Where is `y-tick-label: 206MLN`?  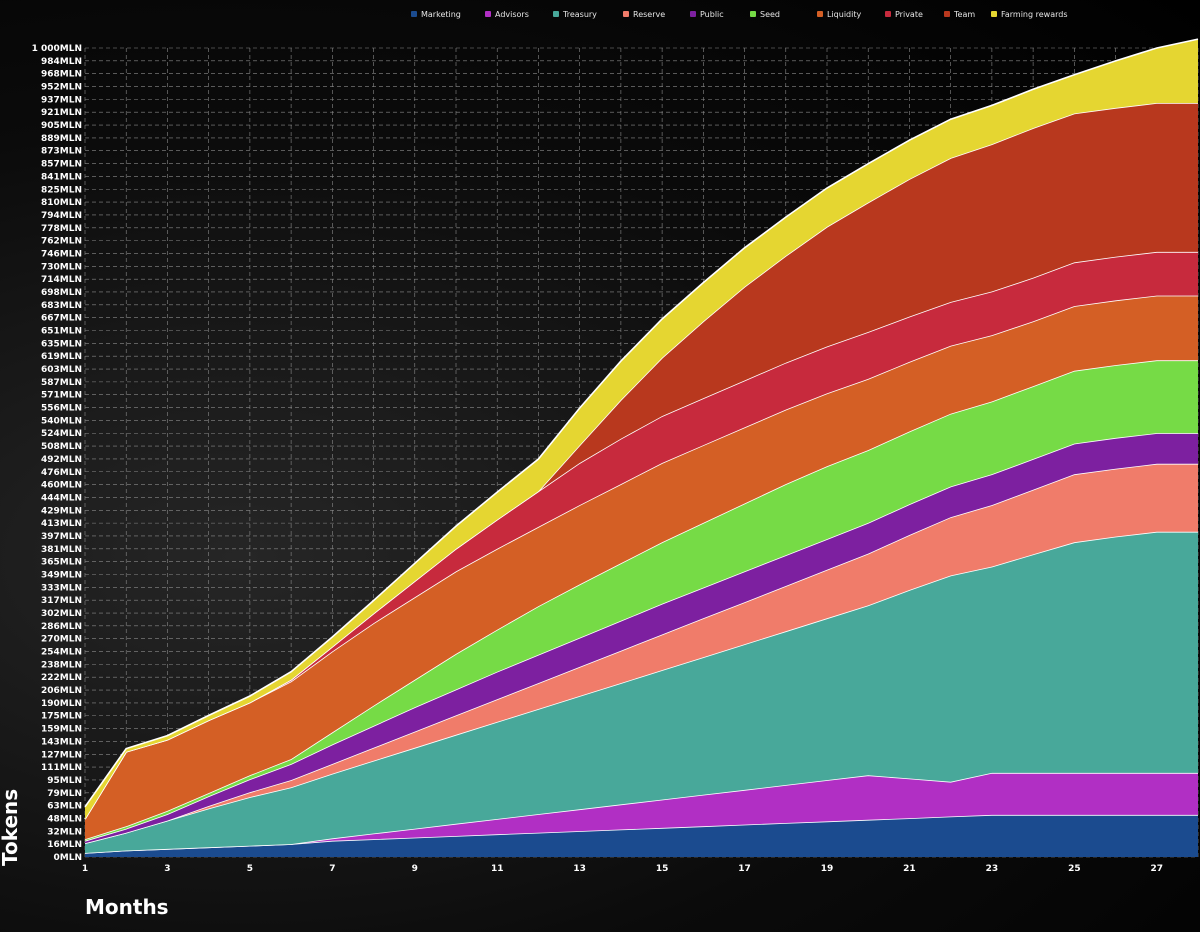
y-tick-label: 206MLN is located at coordinates (61, 691).